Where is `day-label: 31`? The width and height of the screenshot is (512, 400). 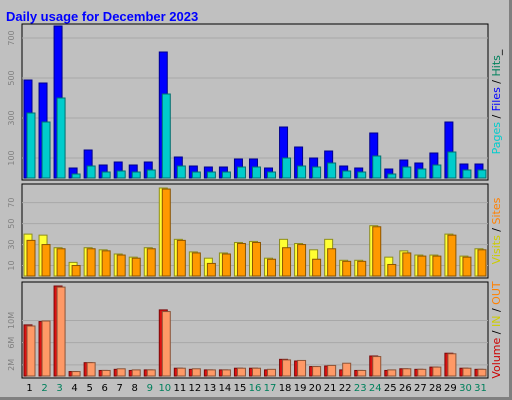
day-label: 31 is located at coordinates (480, 388).